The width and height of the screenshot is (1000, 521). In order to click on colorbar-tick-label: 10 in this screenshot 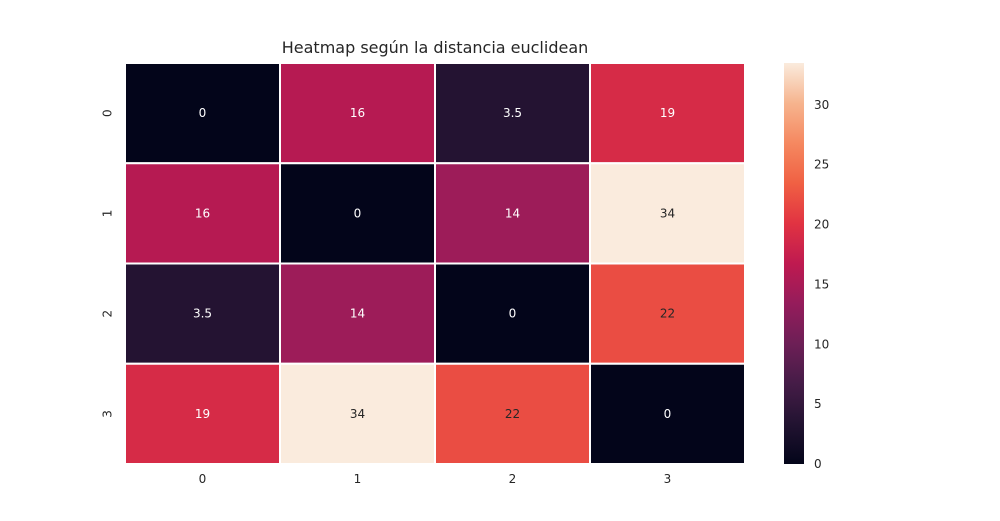, I will do `click(821, 344)`.